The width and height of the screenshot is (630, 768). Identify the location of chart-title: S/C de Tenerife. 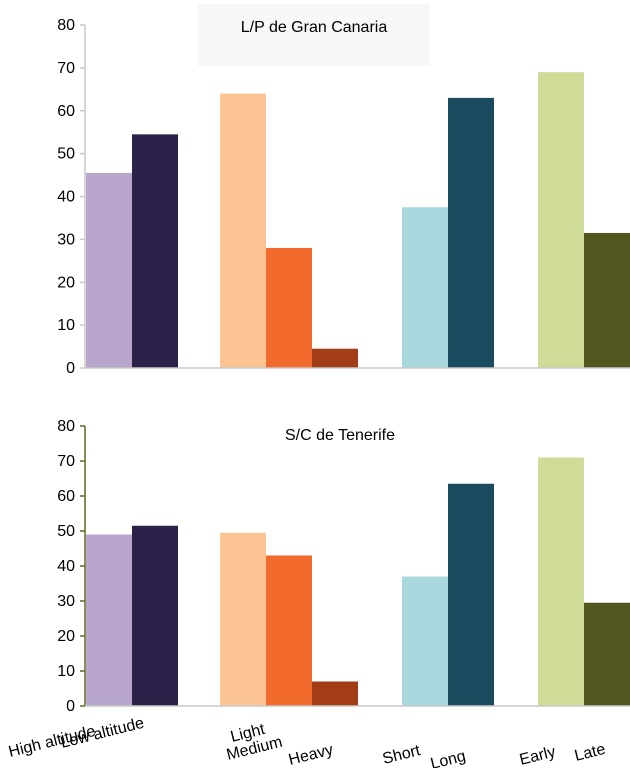
(340, 435).